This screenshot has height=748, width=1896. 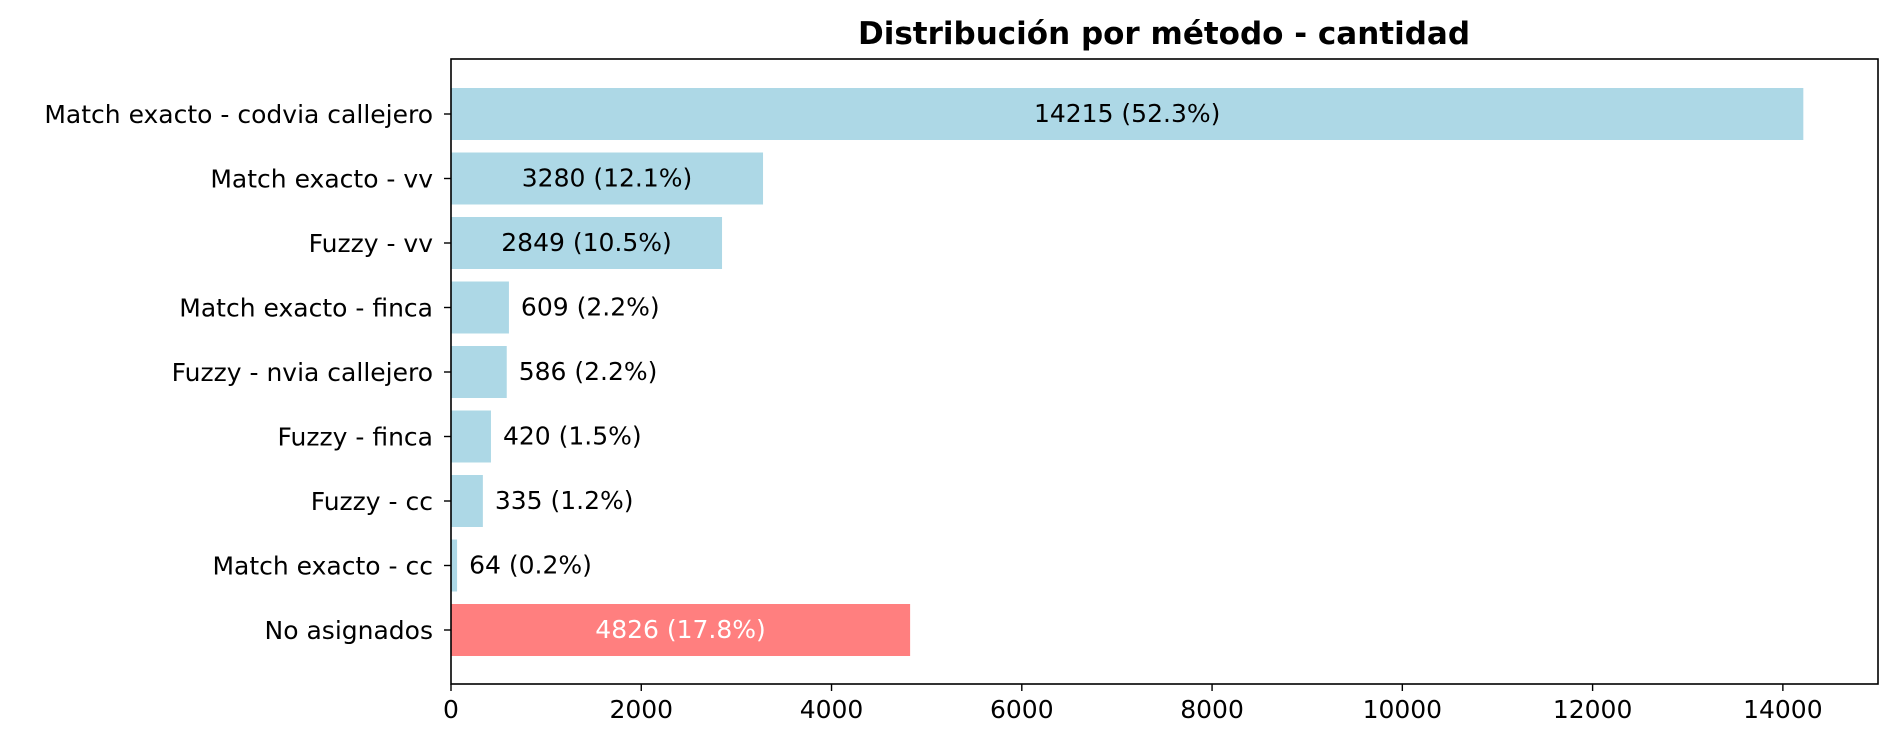 I want to click on x-tick-label: 4000, so click(x=832, y=709).